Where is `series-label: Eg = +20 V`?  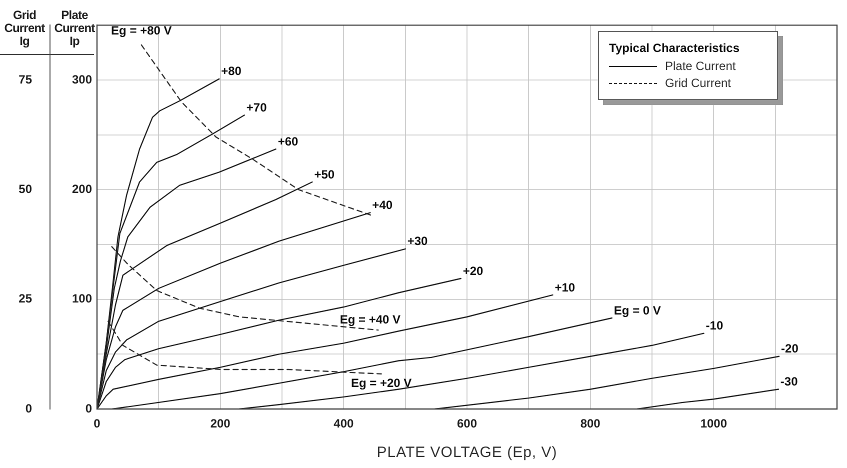 series-label: Eg = +20 V is located at coordinates (381, 383).